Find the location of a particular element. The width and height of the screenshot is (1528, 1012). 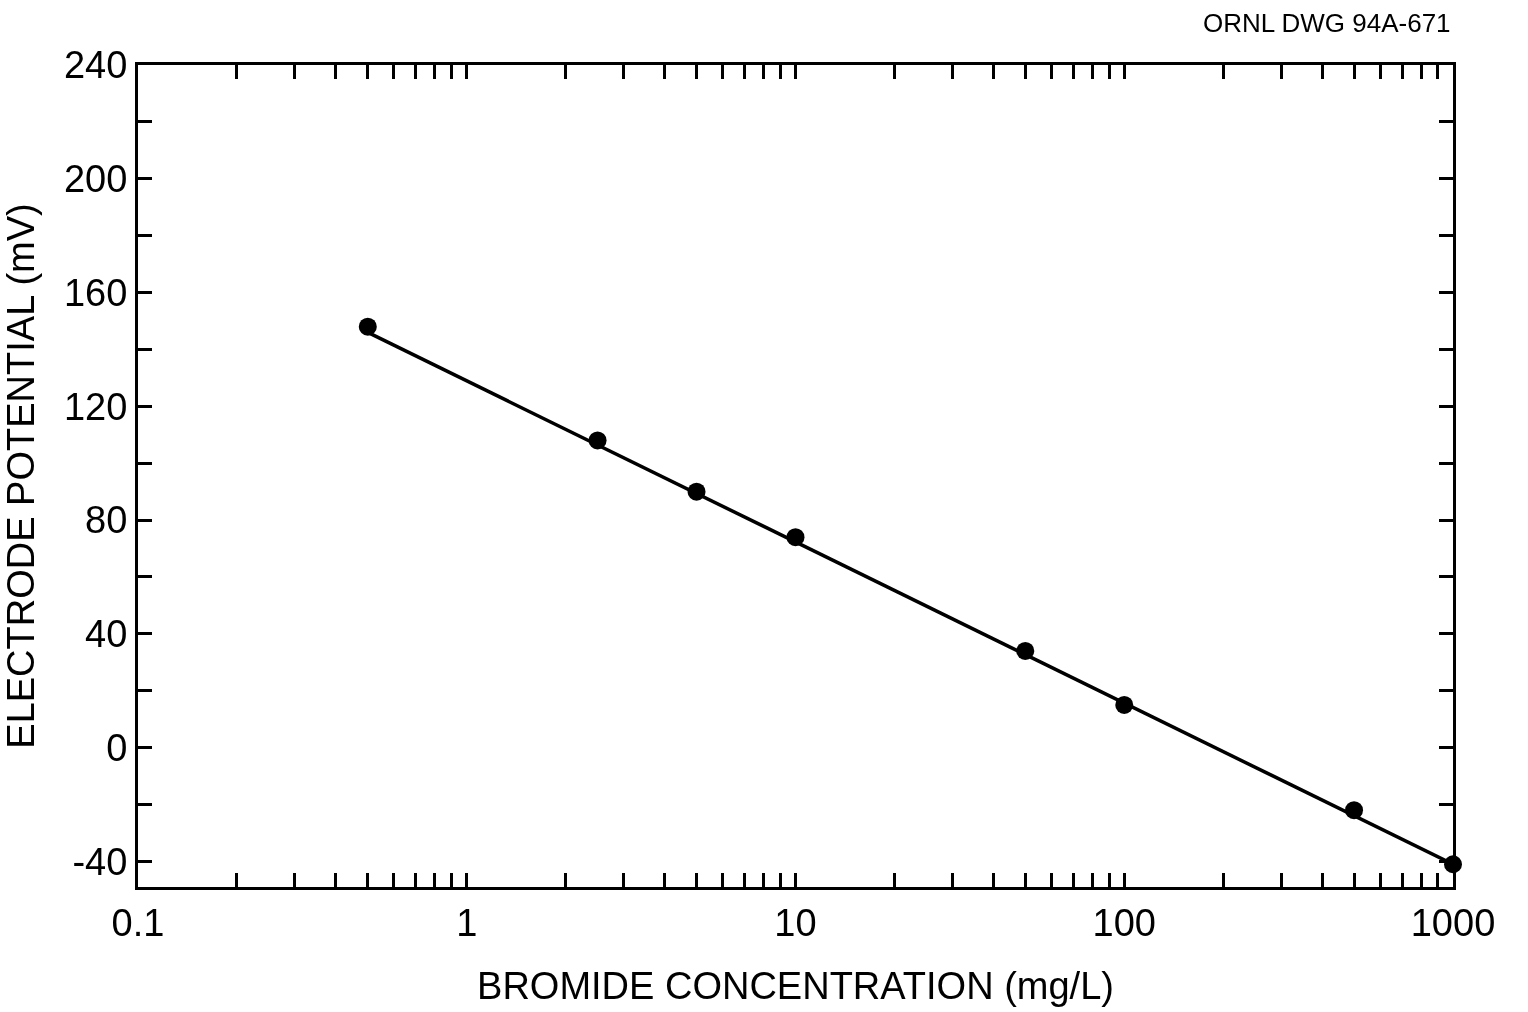

y-tick-label: 80 is located at coordinates (106, 520).